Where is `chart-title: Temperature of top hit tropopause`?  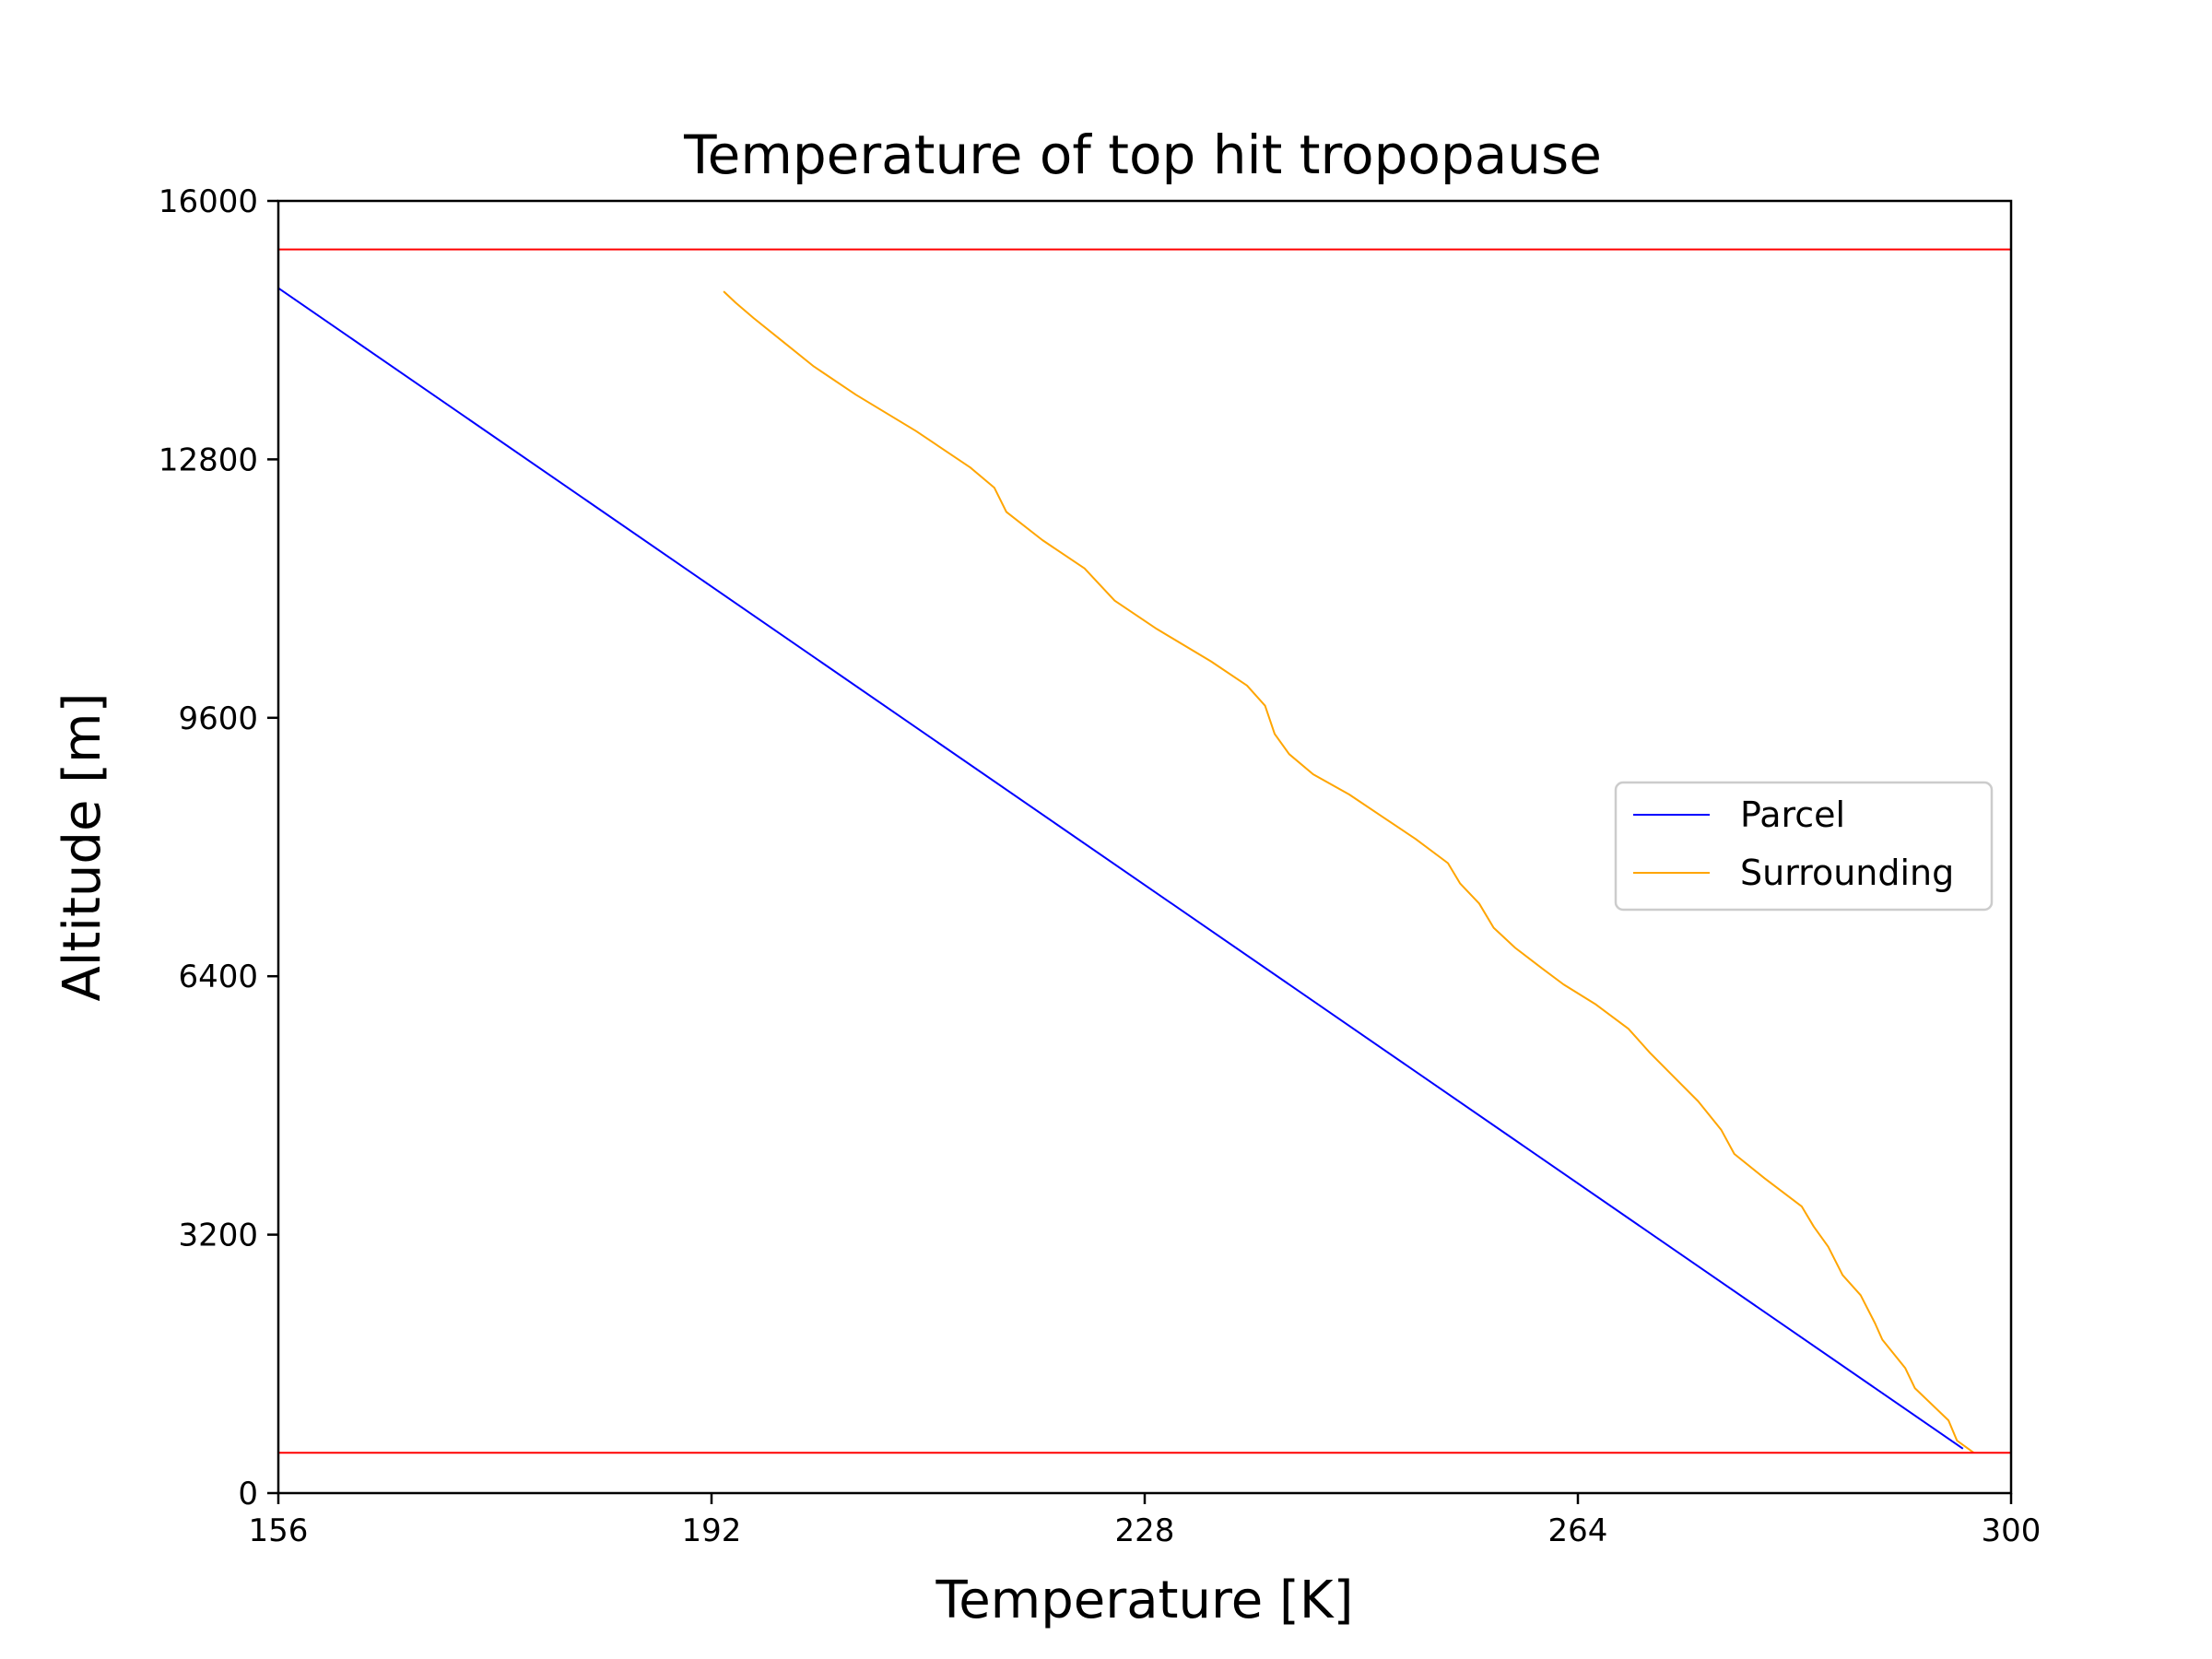 chart-title: Temperature of top hit tropopause is located at coordinates (1142, 155).